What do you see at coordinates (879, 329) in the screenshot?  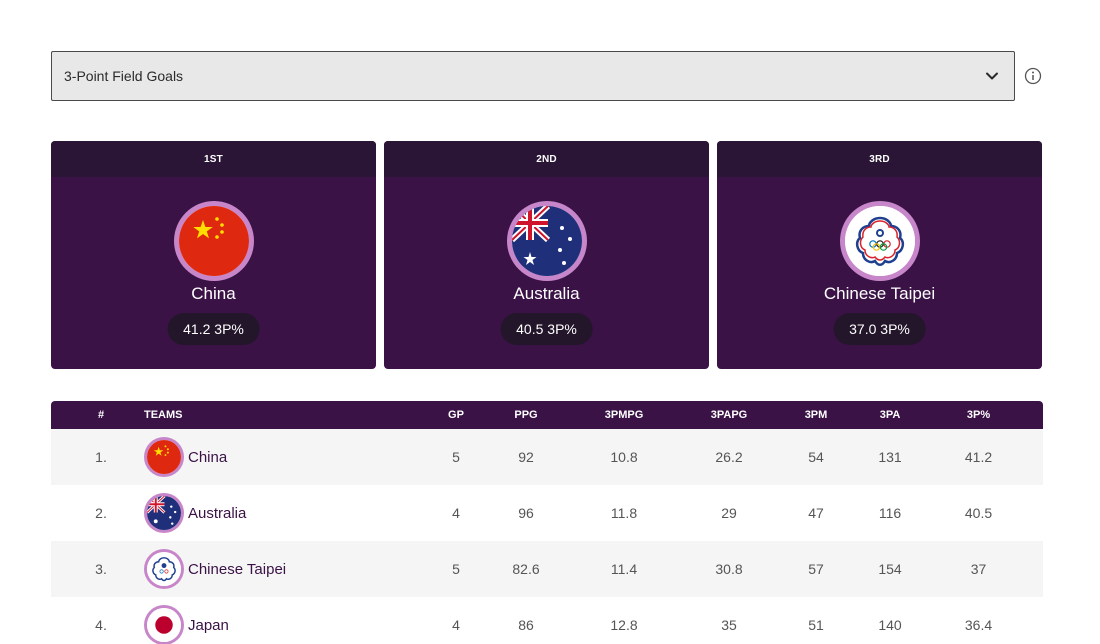 I see `podium-stat-badge: 37.0 3P%` at bounding box center [879, 329].